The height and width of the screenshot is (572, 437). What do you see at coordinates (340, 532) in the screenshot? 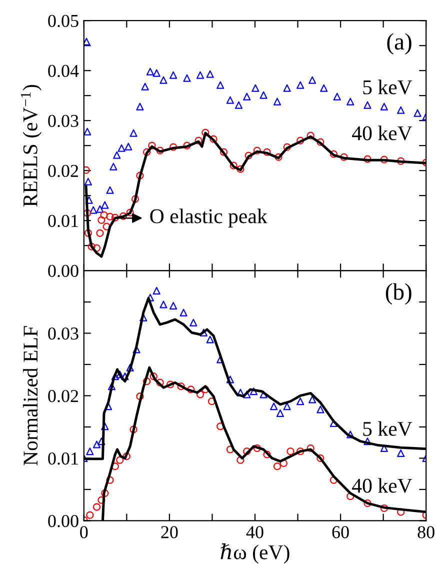
I see `x-tick-label: 60` at bounding box center [340, 532].